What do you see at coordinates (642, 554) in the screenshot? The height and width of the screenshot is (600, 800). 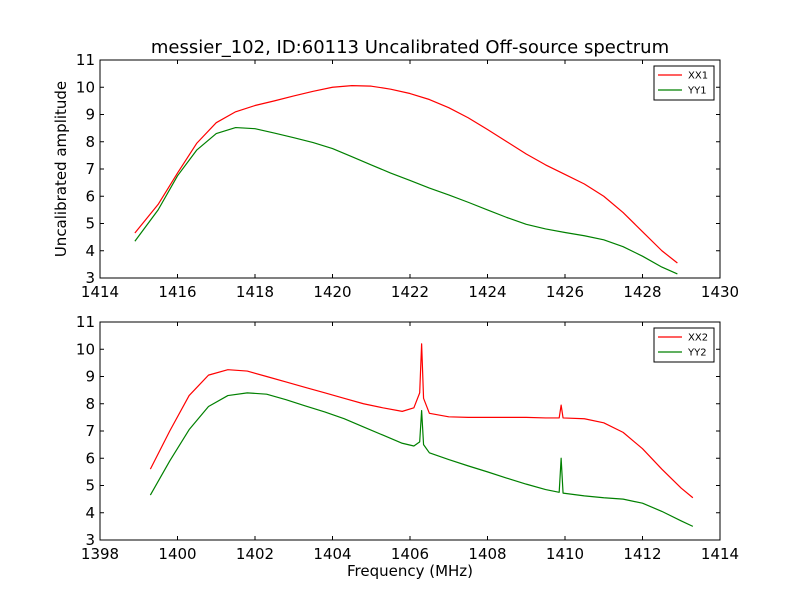 I see `x-tick-label: 1412` at bounding box center [642, 554].